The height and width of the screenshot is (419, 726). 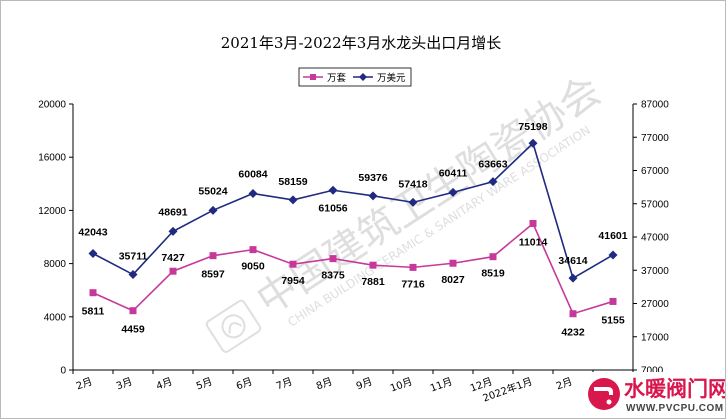 I want to click on right-tick-label: 67000, so click(x=655, y=171).